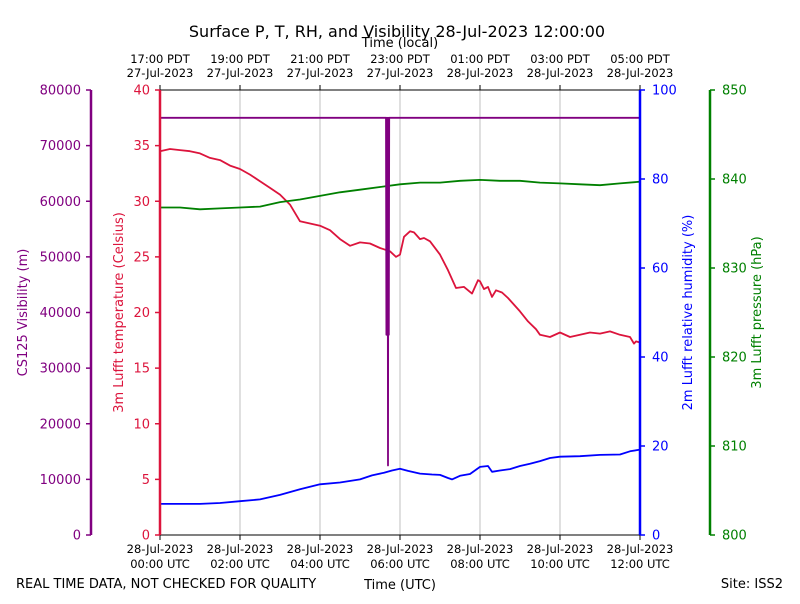 This screenshot has width=800, height=604. What do you see at coordinates (141, 369) in the screenshot?
I see `temperature-tick-label: 15` at bounding box center [141, 369].